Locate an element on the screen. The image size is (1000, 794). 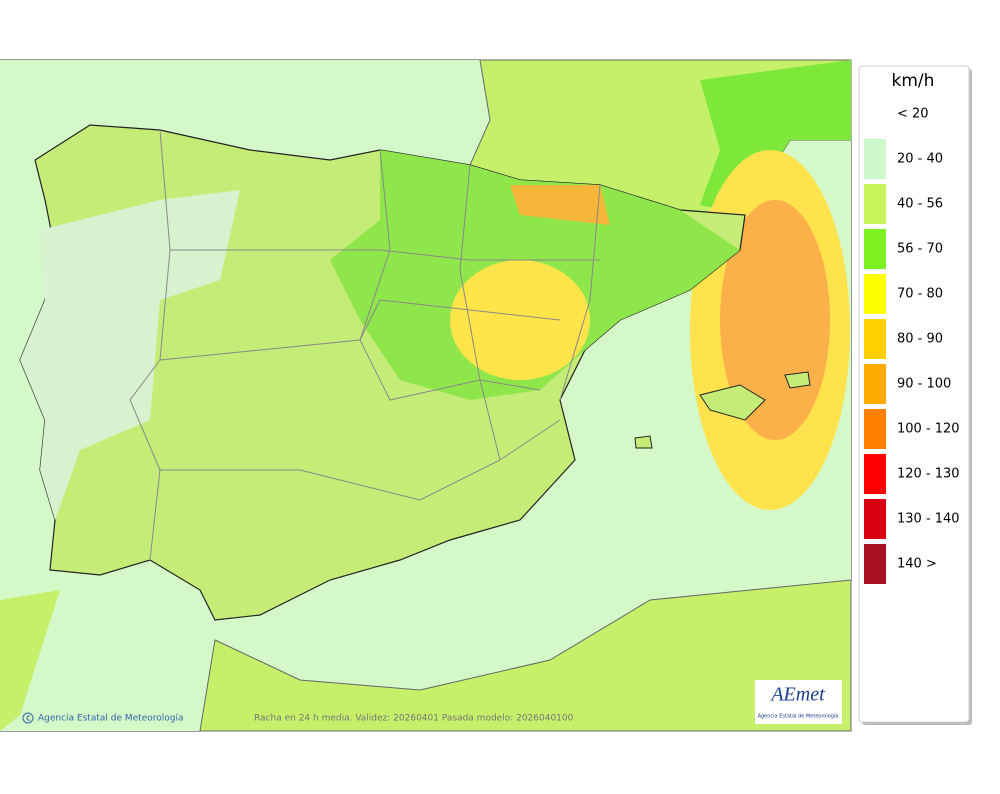
credit-text: Agencia Estatal de Meteorología is located at coordinates (111, 719).